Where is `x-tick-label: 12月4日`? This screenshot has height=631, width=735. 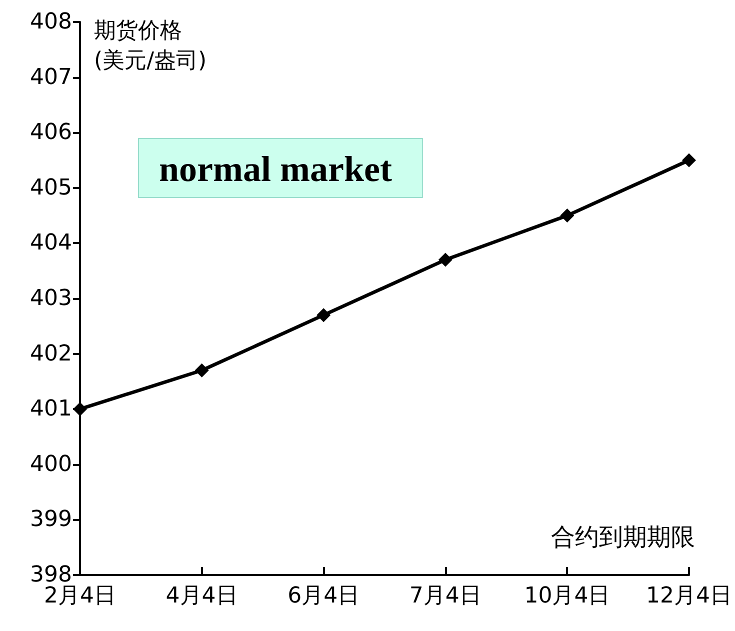
x-tick-label: 12月4日 is located at coordinates (689, 596).